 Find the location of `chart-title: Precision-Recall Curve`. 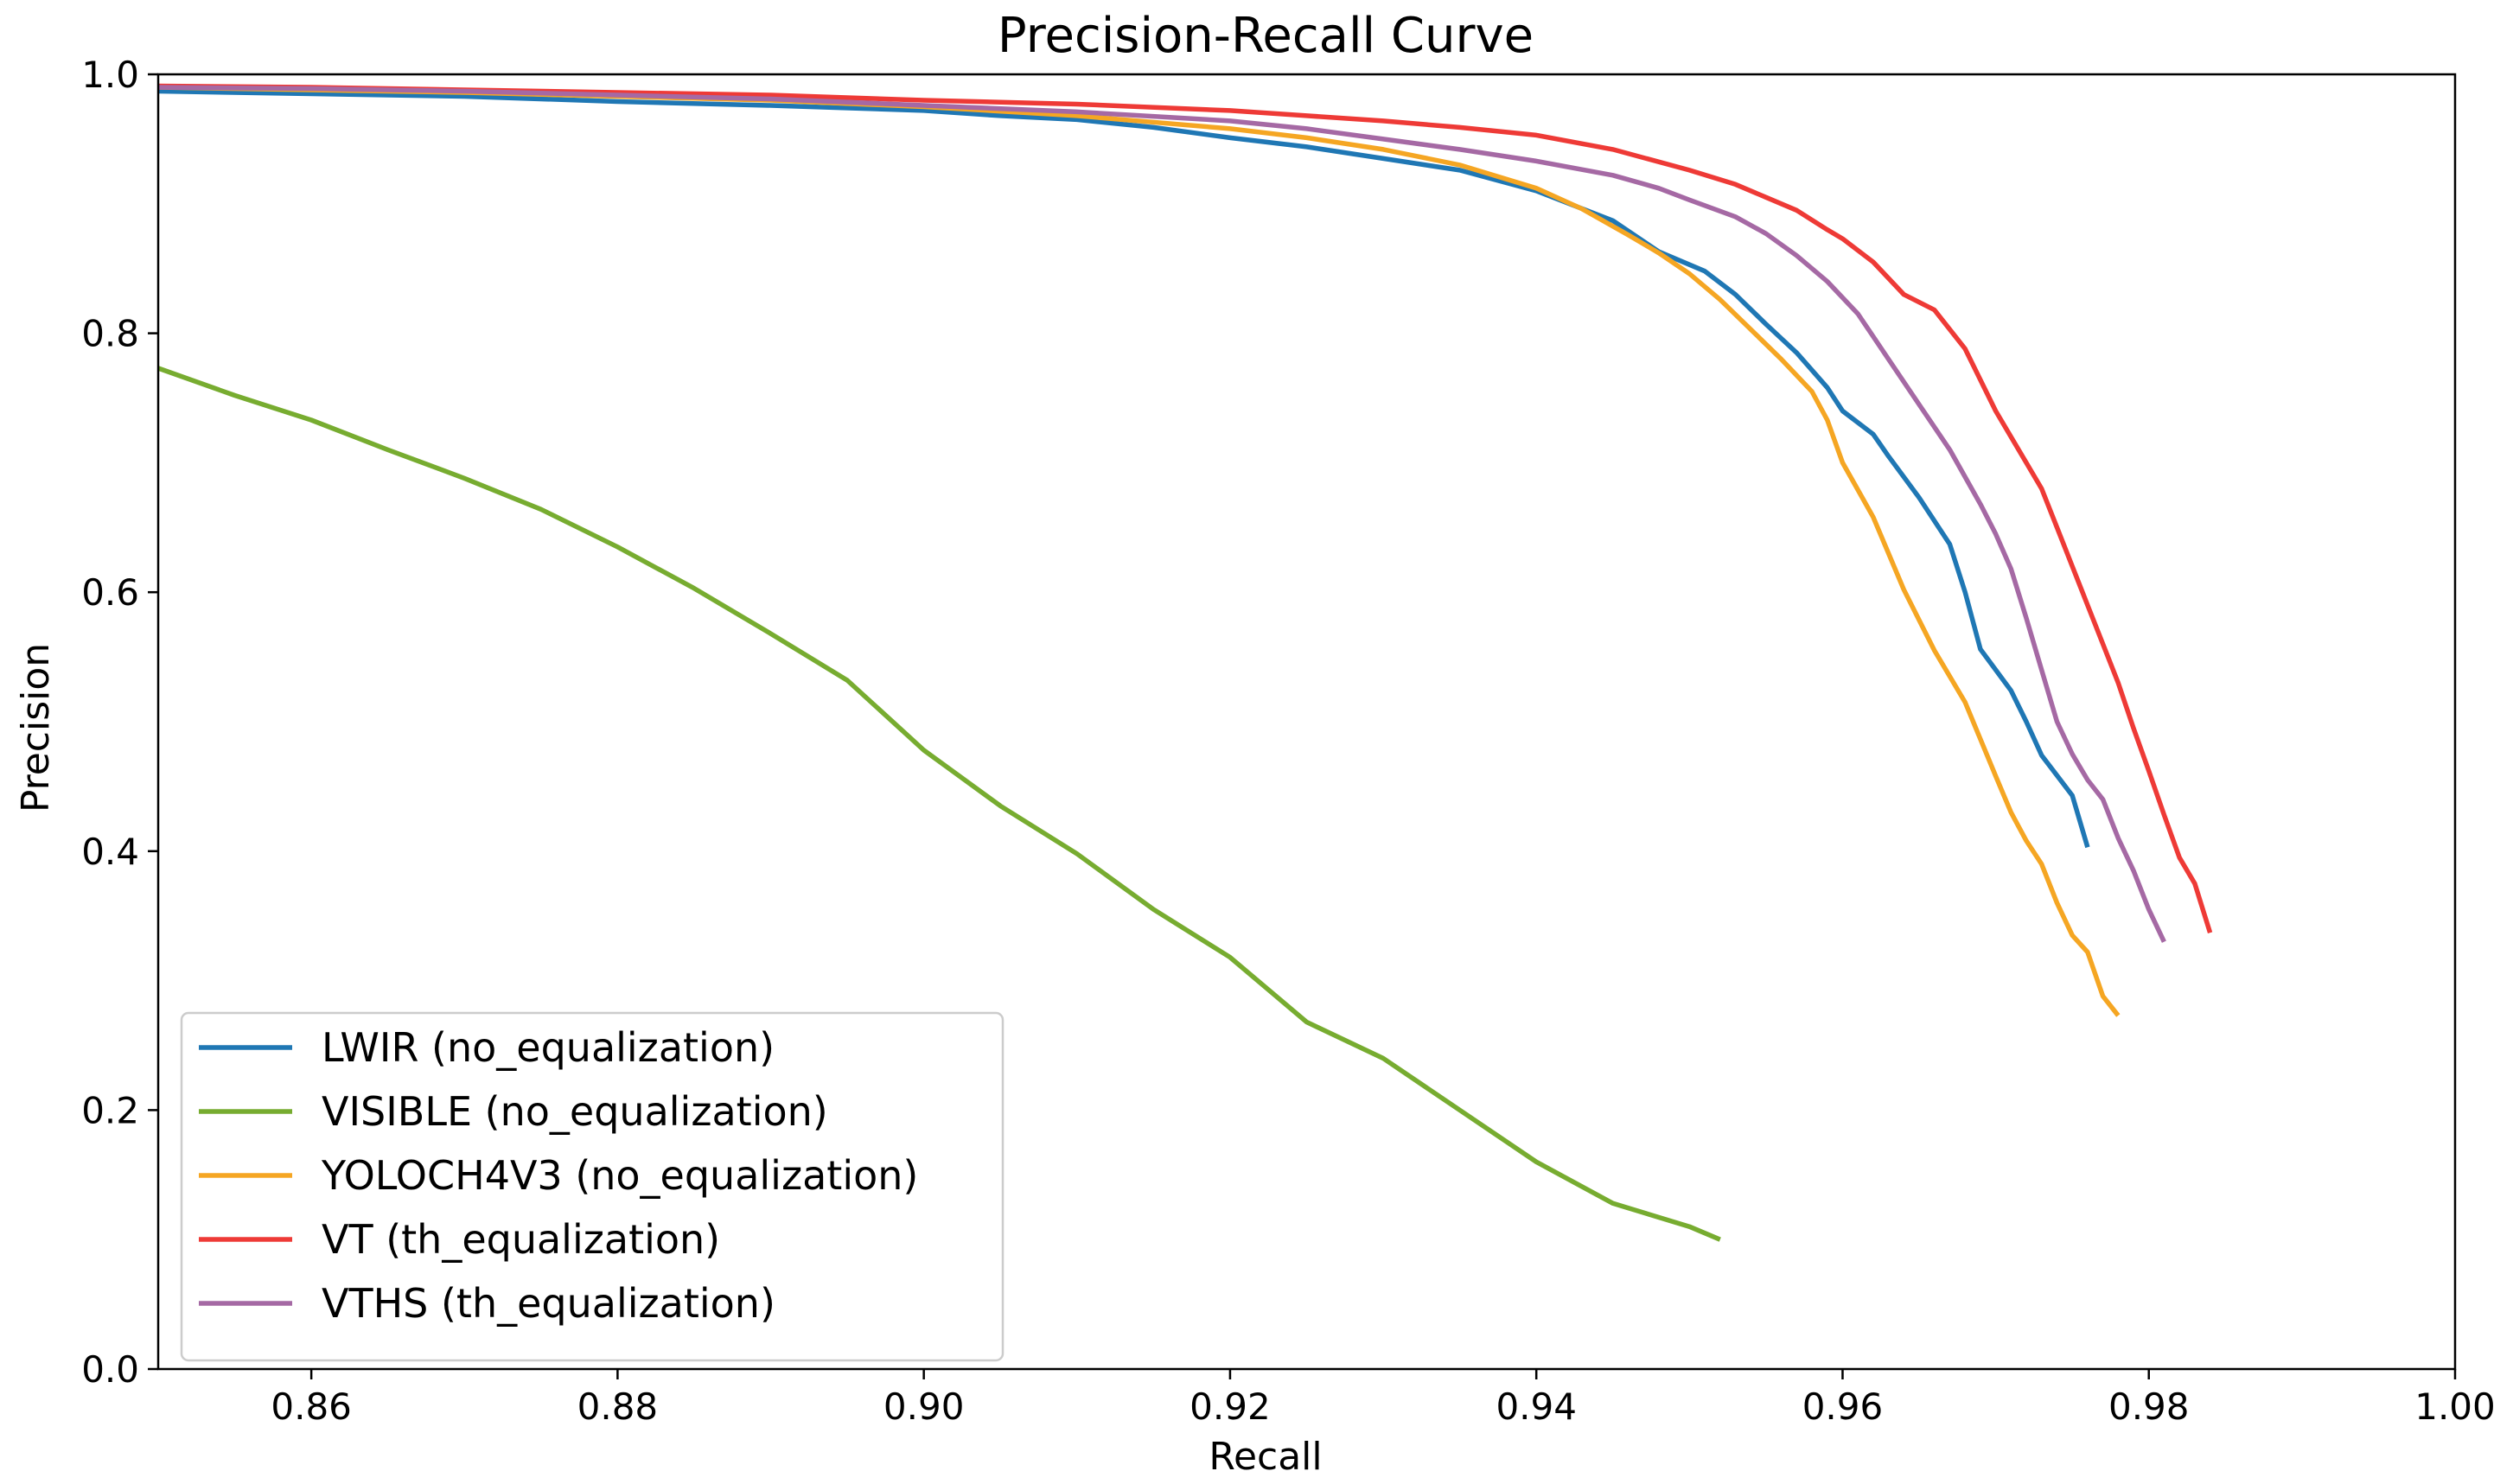

chart-title: Precision-Recall Curve is located at coordinates (1266, 36).